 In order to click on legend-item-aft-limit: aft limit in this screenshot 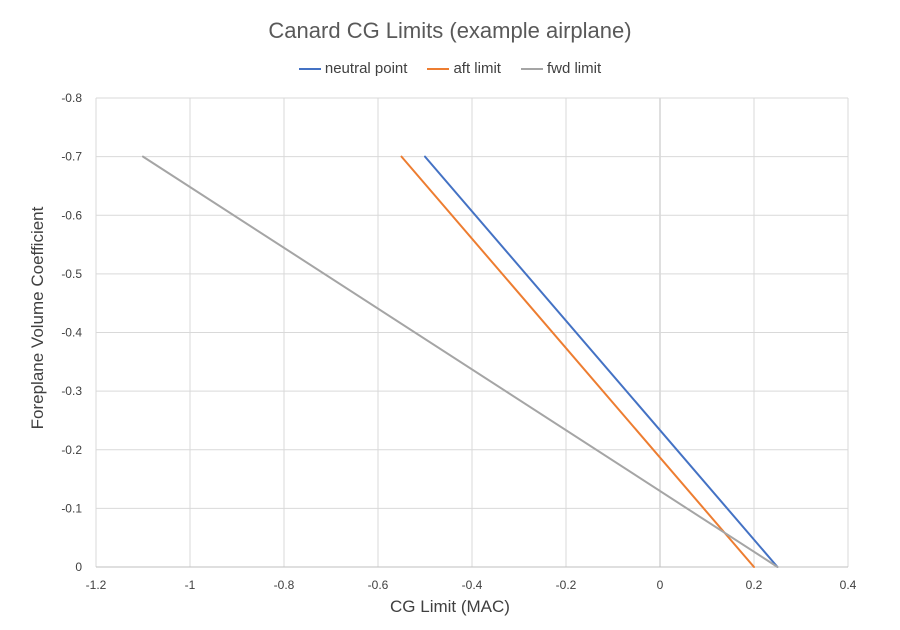, I will do `click(464, 68)`.